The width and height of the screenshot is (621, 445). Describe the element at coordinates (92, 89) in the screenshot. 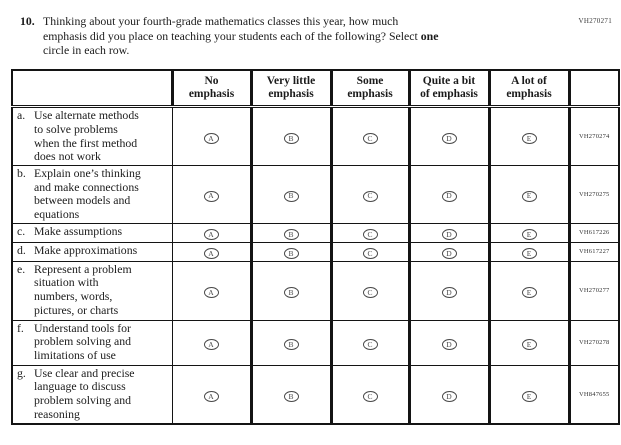

I see `row-label-column-header` at that location.